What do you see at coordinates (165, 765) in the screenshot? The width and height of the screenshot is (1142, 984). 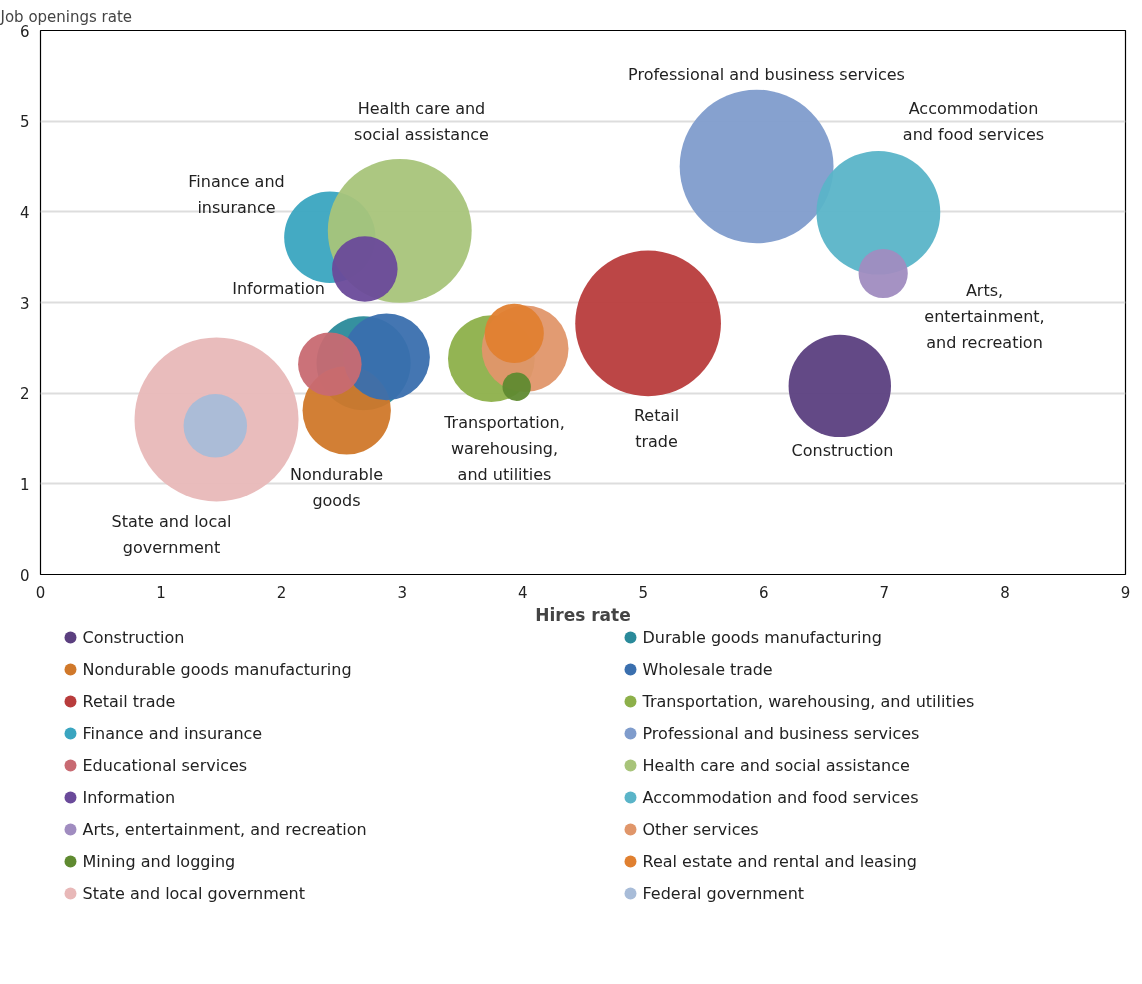 I see `legend-label: Educational services` at bounding box center [165, 765].